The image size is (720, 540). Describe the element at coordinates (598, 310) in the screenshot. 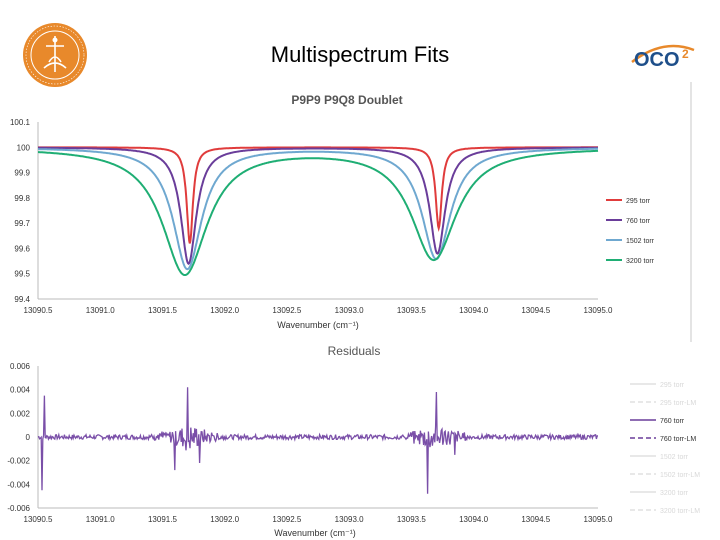

I see `doublet-x-tick-label: 13095.0` at that location.